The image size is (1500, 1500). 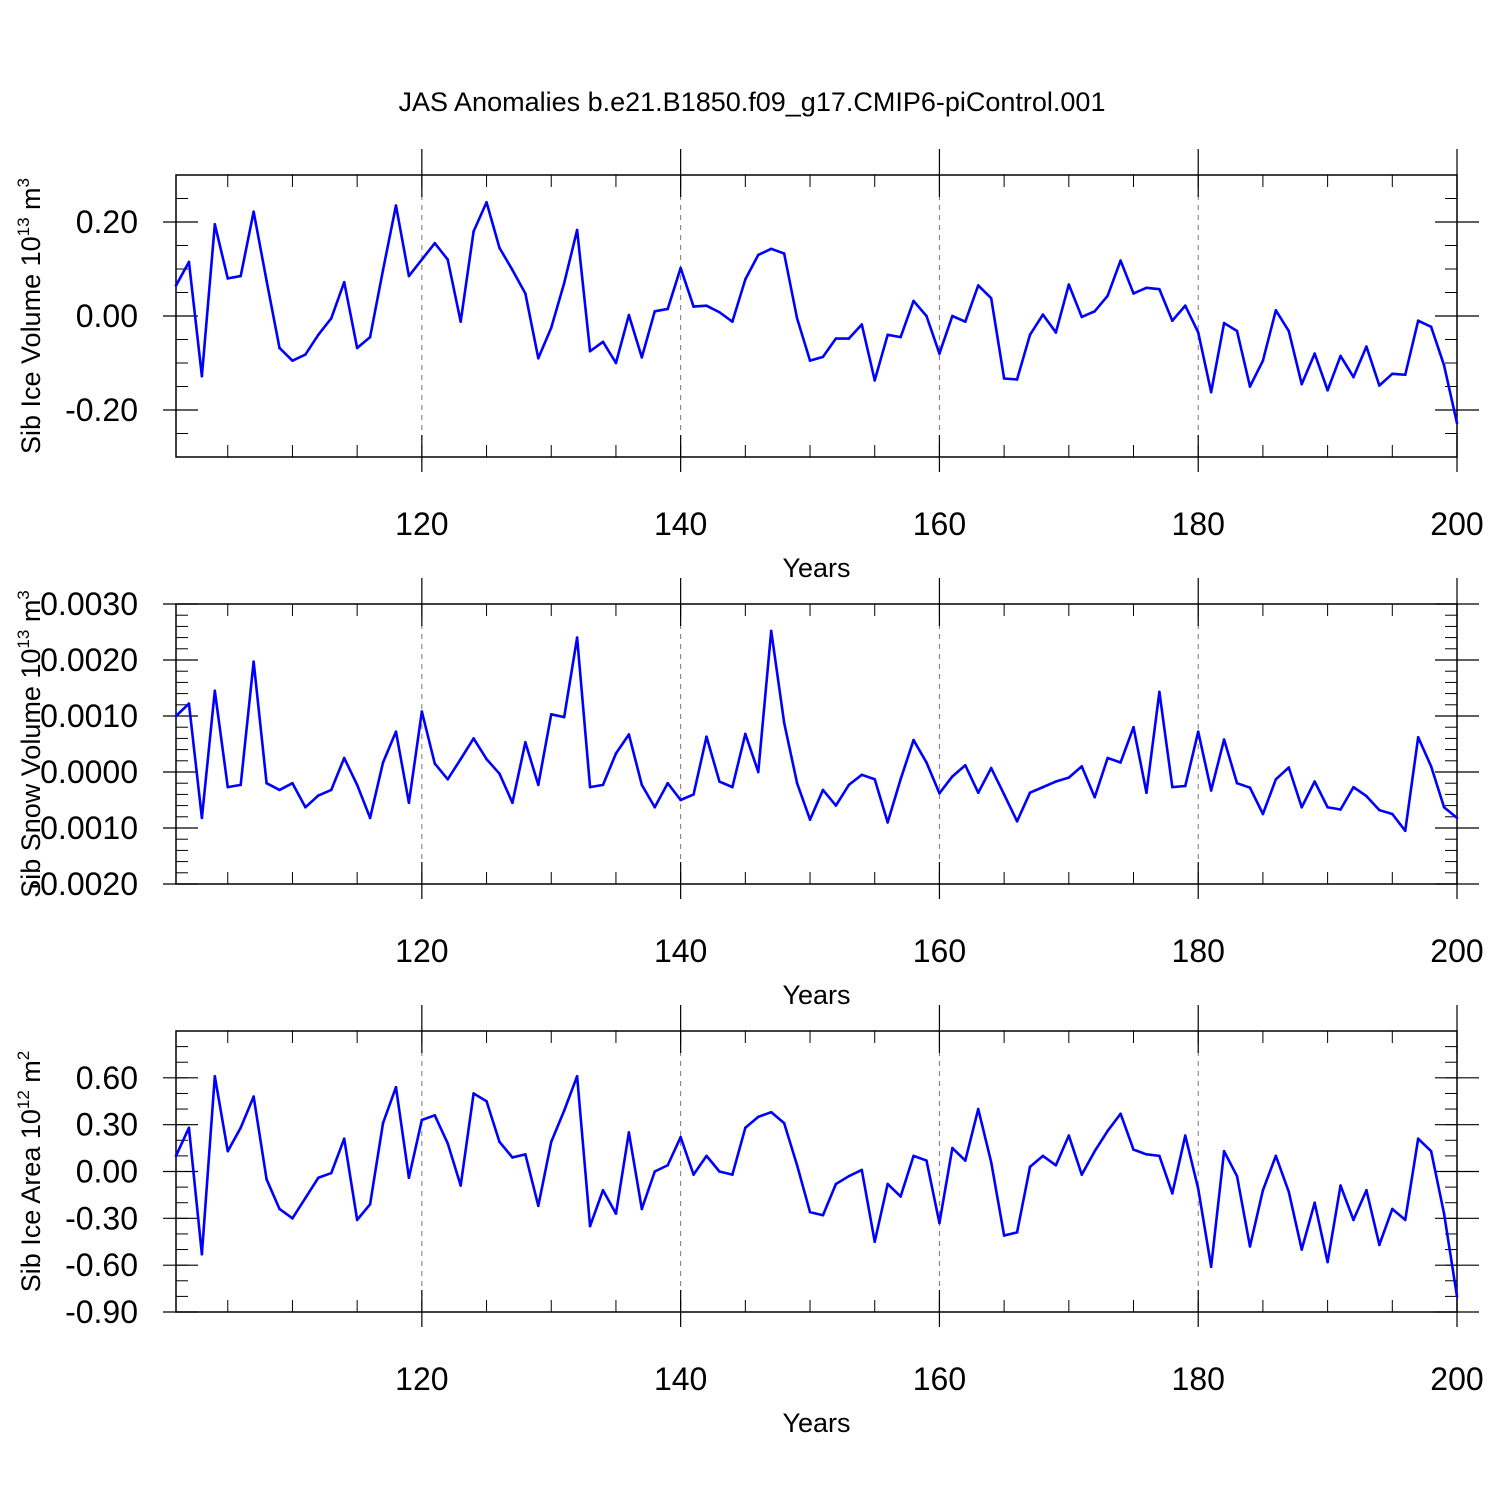 What do you see at coordinates (107, 316) in the screenshot?
I see `panel1-ytick-label-1: 0.00` at bounding box center [107, 316].